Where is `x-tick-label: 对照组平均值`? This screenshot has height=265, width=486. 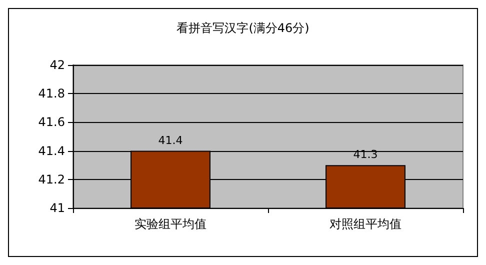 x-tick-label: 对照组平均值 is located at coordinates (366, 224).